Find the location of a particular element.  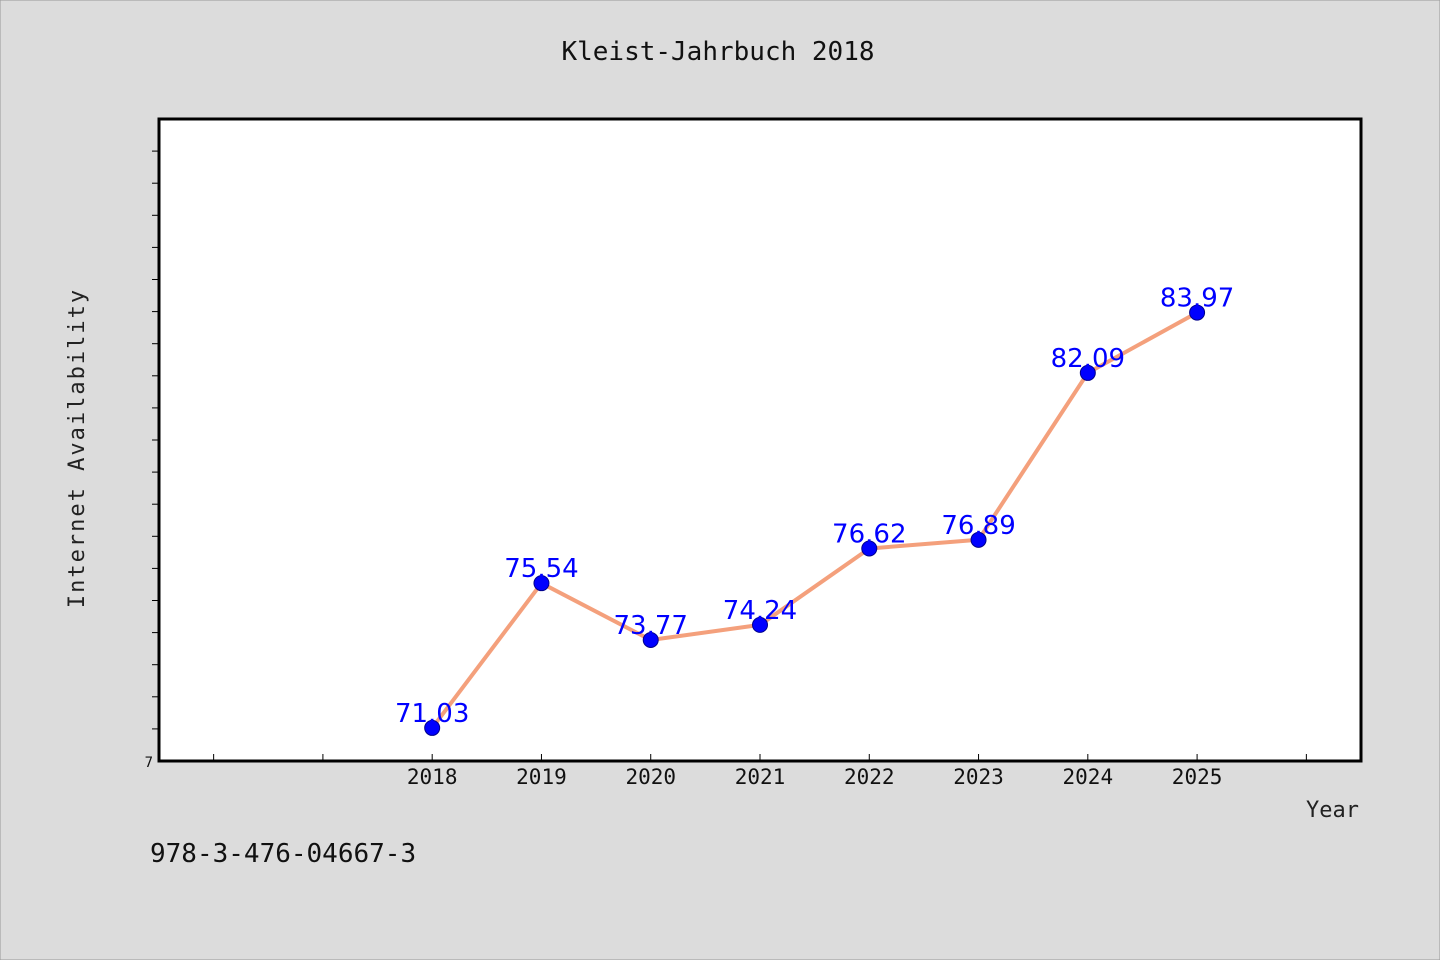

y-axis-ticks: 7 is located at coordinates (152, 460).